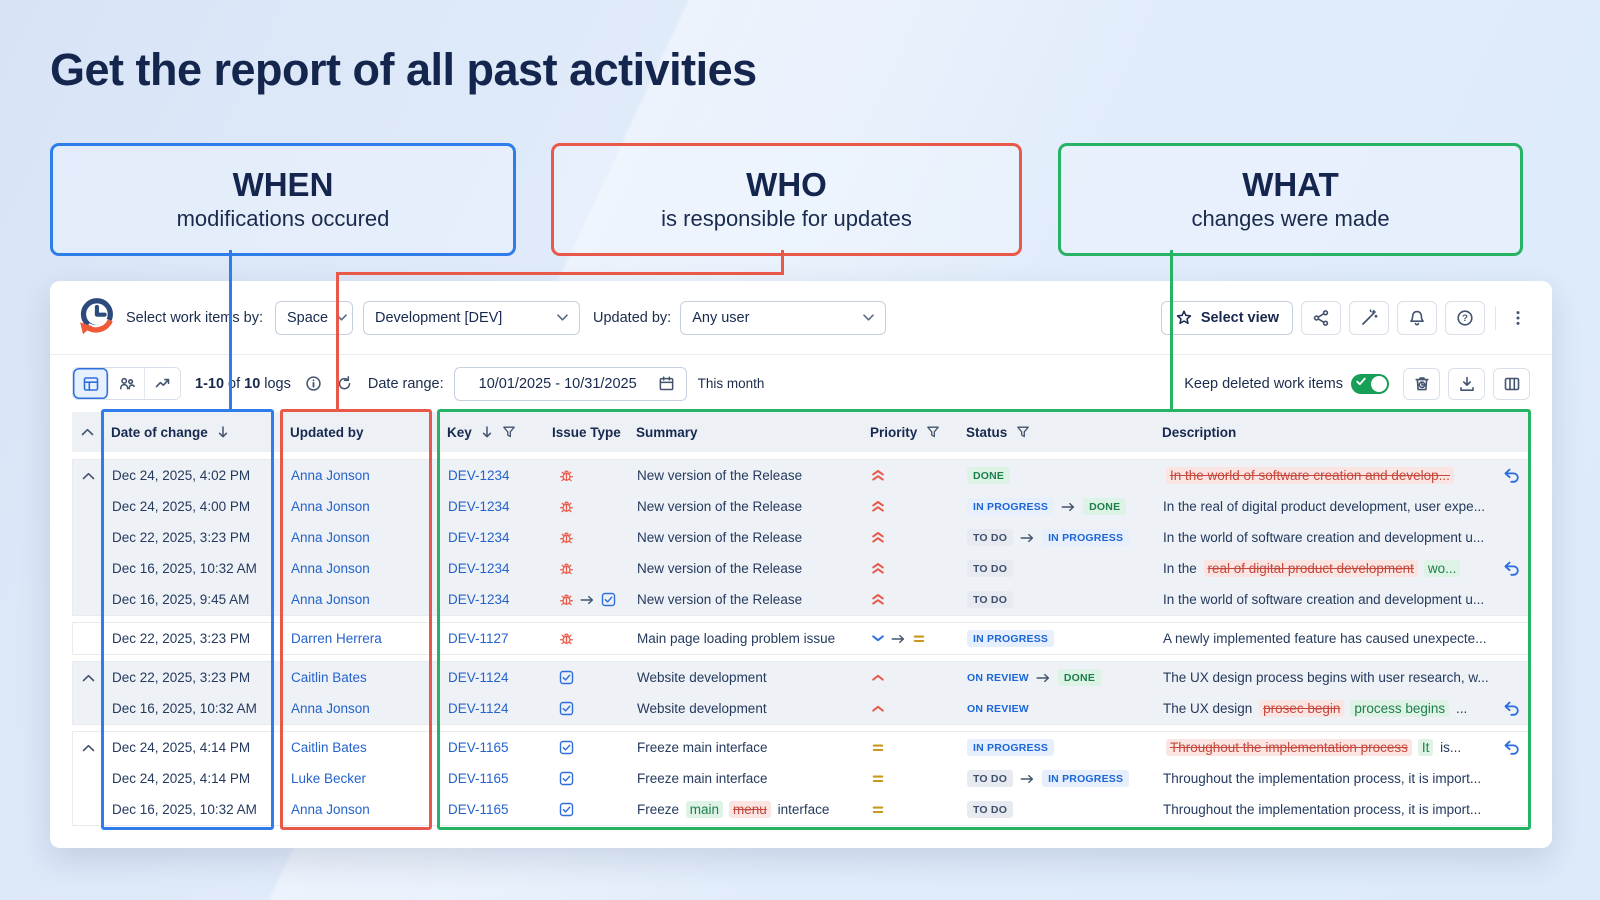 The height and width of the screenshot is (900, 1600). What do you see at coordinates (1466, 383) in the screenshot?
I see `download-button` at bounding box center [1466, 383].